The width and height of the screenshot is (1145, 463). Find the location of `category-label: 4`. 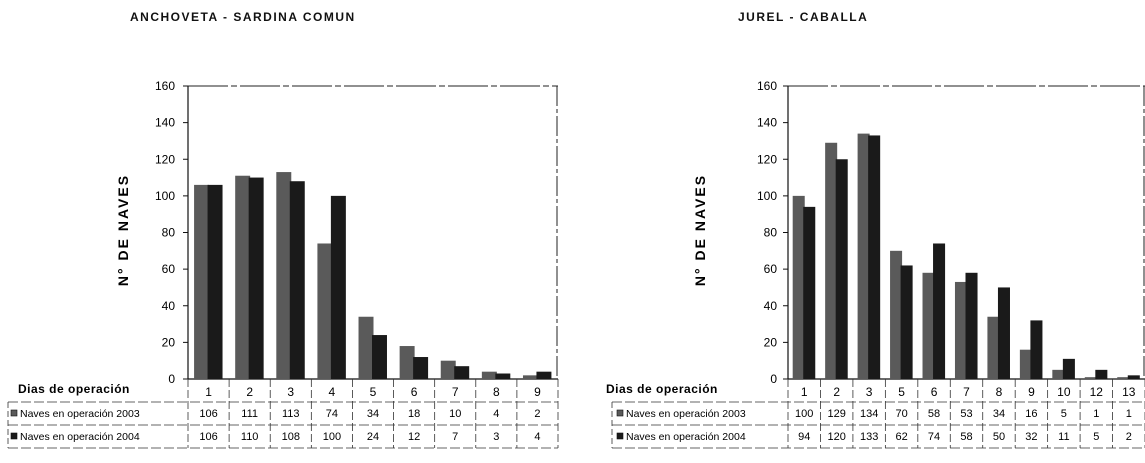

category-label: 4 is located at coordinates (332, 392).